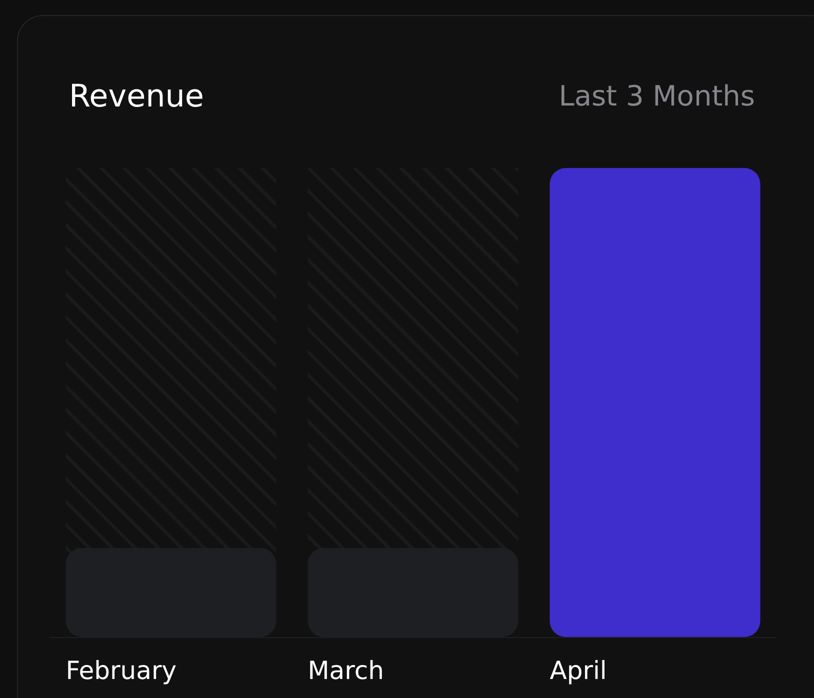  I want to click on x-tick-label: March, so click(346, 670).